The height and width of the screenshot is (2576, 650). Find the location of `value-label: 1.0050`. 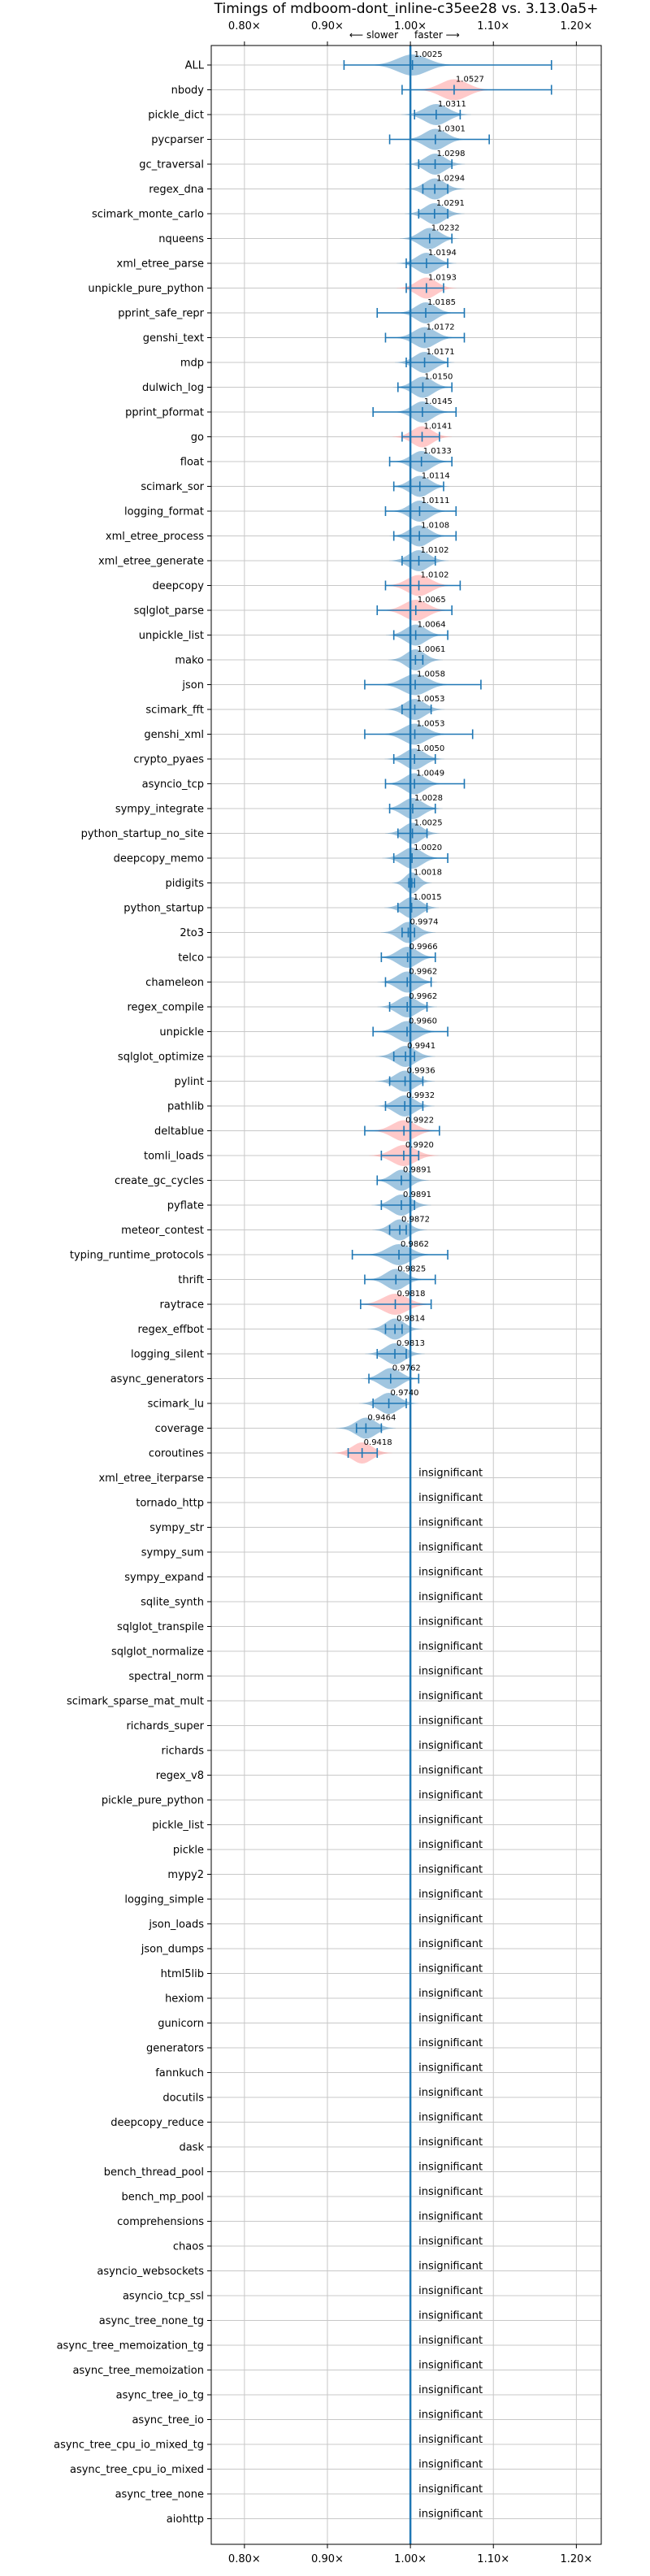

value-label: 1.0050 is located at coordinates (430, 749).